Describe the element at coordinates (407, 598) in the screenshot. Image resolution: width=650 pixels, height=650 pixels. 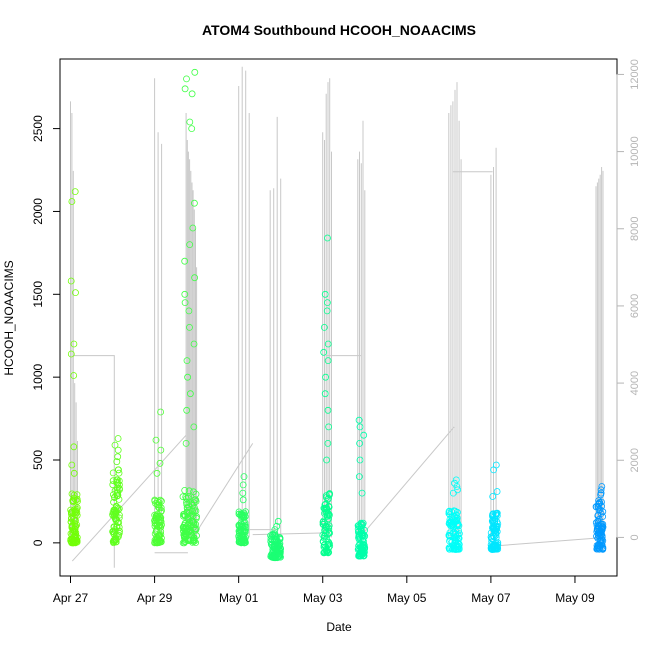
I see `x-tick-label: May 05` at that location.